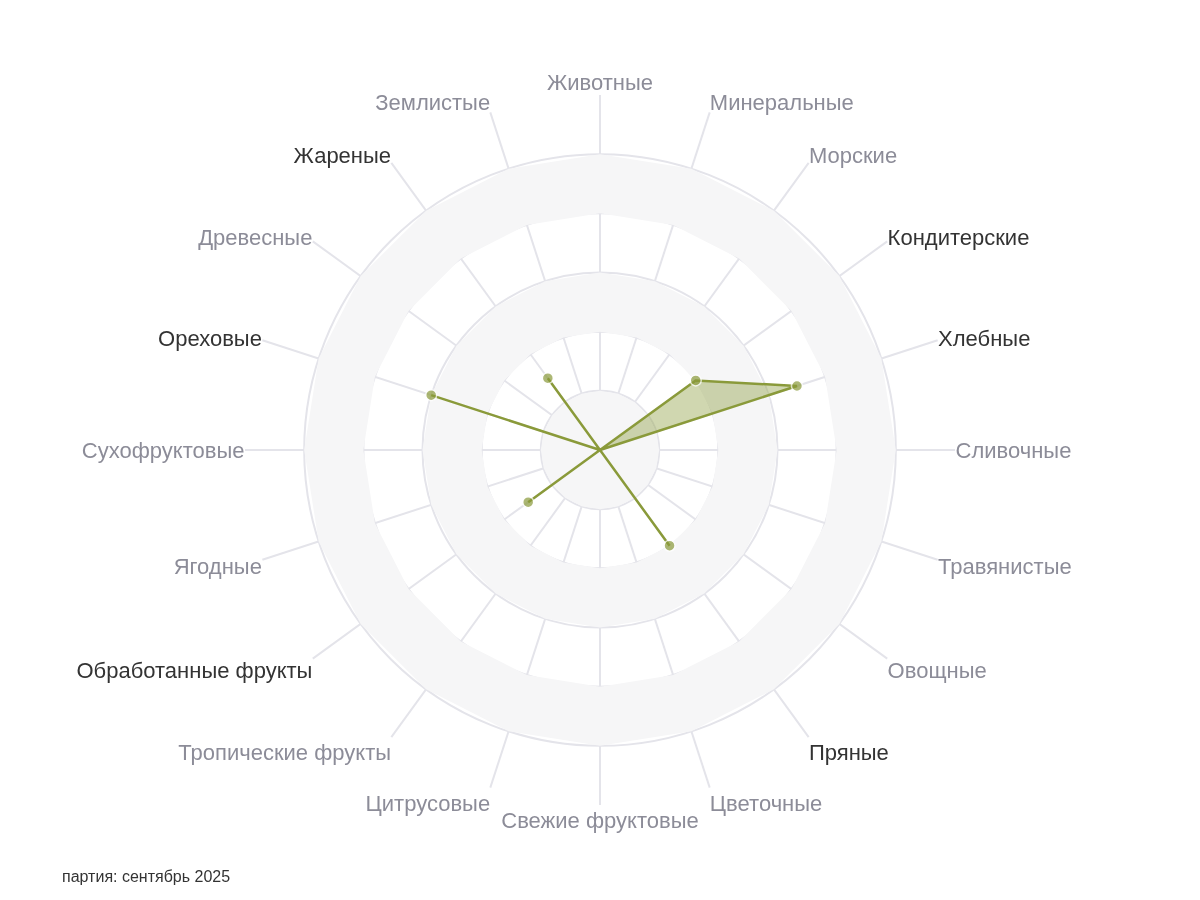  I want to click on spoke-label: Кондитерские, so click(958, 237).